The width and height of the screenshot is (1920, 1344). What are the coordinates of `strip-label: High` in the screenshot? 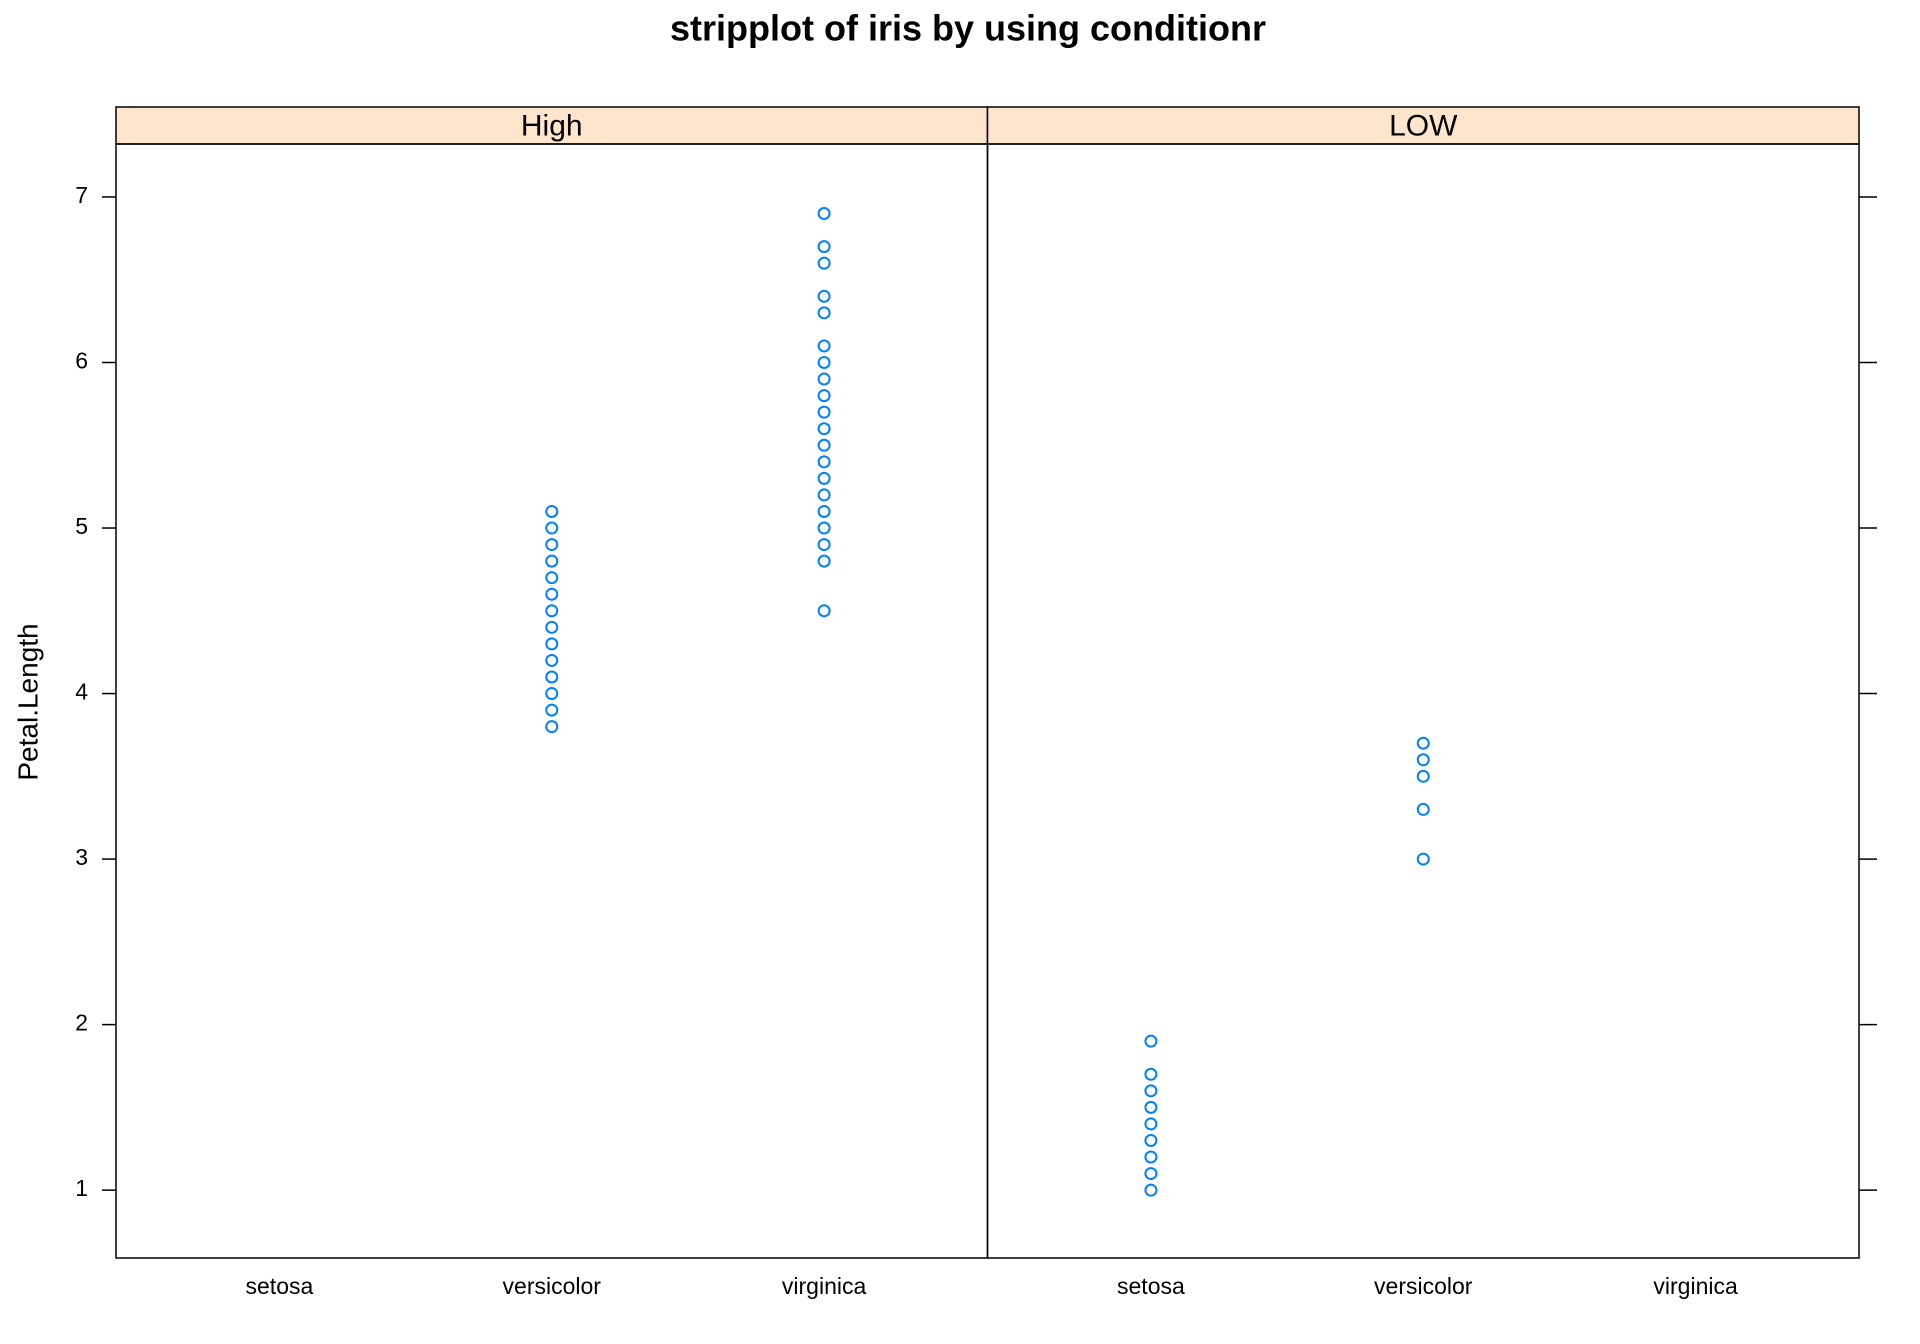 It's located at (552, 125).